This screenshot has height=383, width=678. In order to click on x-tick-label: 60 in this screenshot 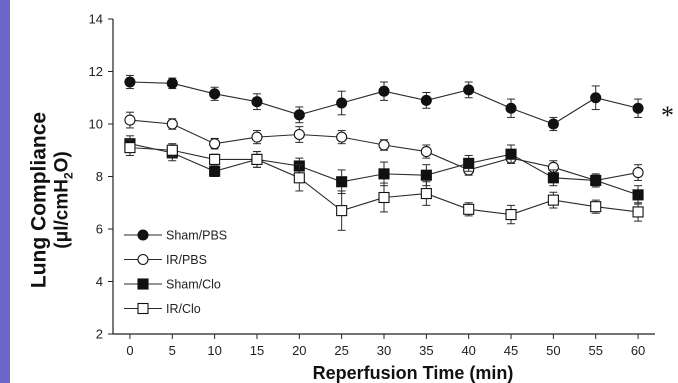, I will do `click(638, 350)`.